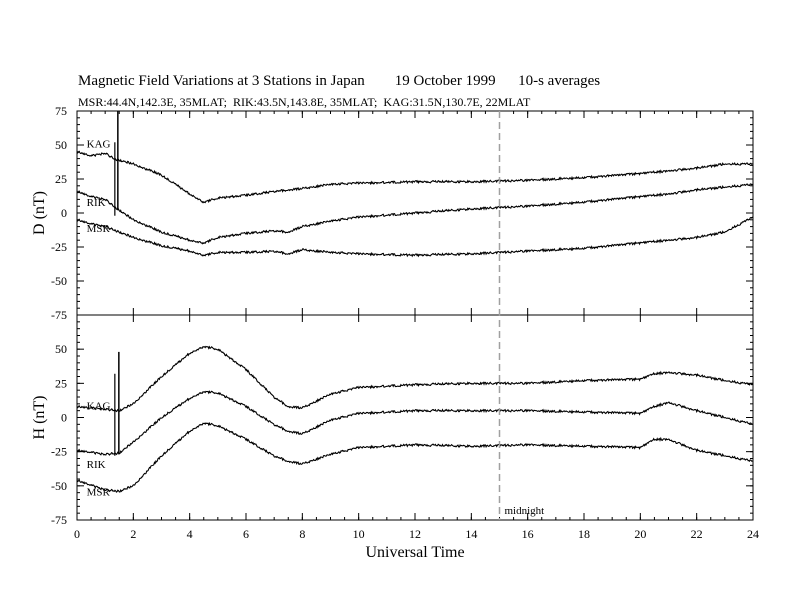 The width and height of the screenshot is (792, 612). What do you see at coordinates (525, 511) in the screenshot?
I see `midnight-label: midnight` at bounding box center [525, 511].